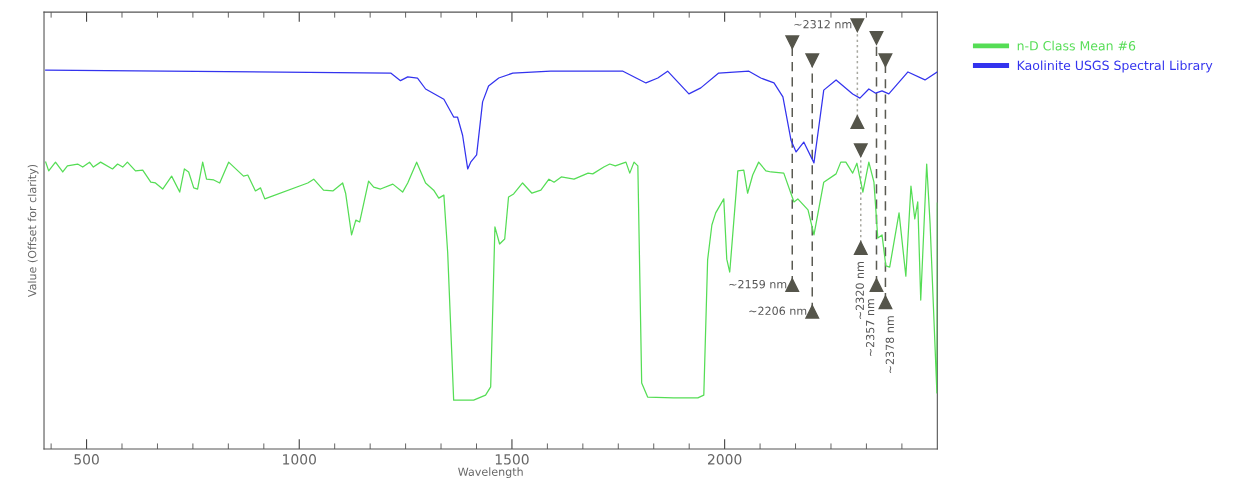 This screenshot has width=1233, height=483. I want to click on x-tick-label: 2000, so click(724, 459).